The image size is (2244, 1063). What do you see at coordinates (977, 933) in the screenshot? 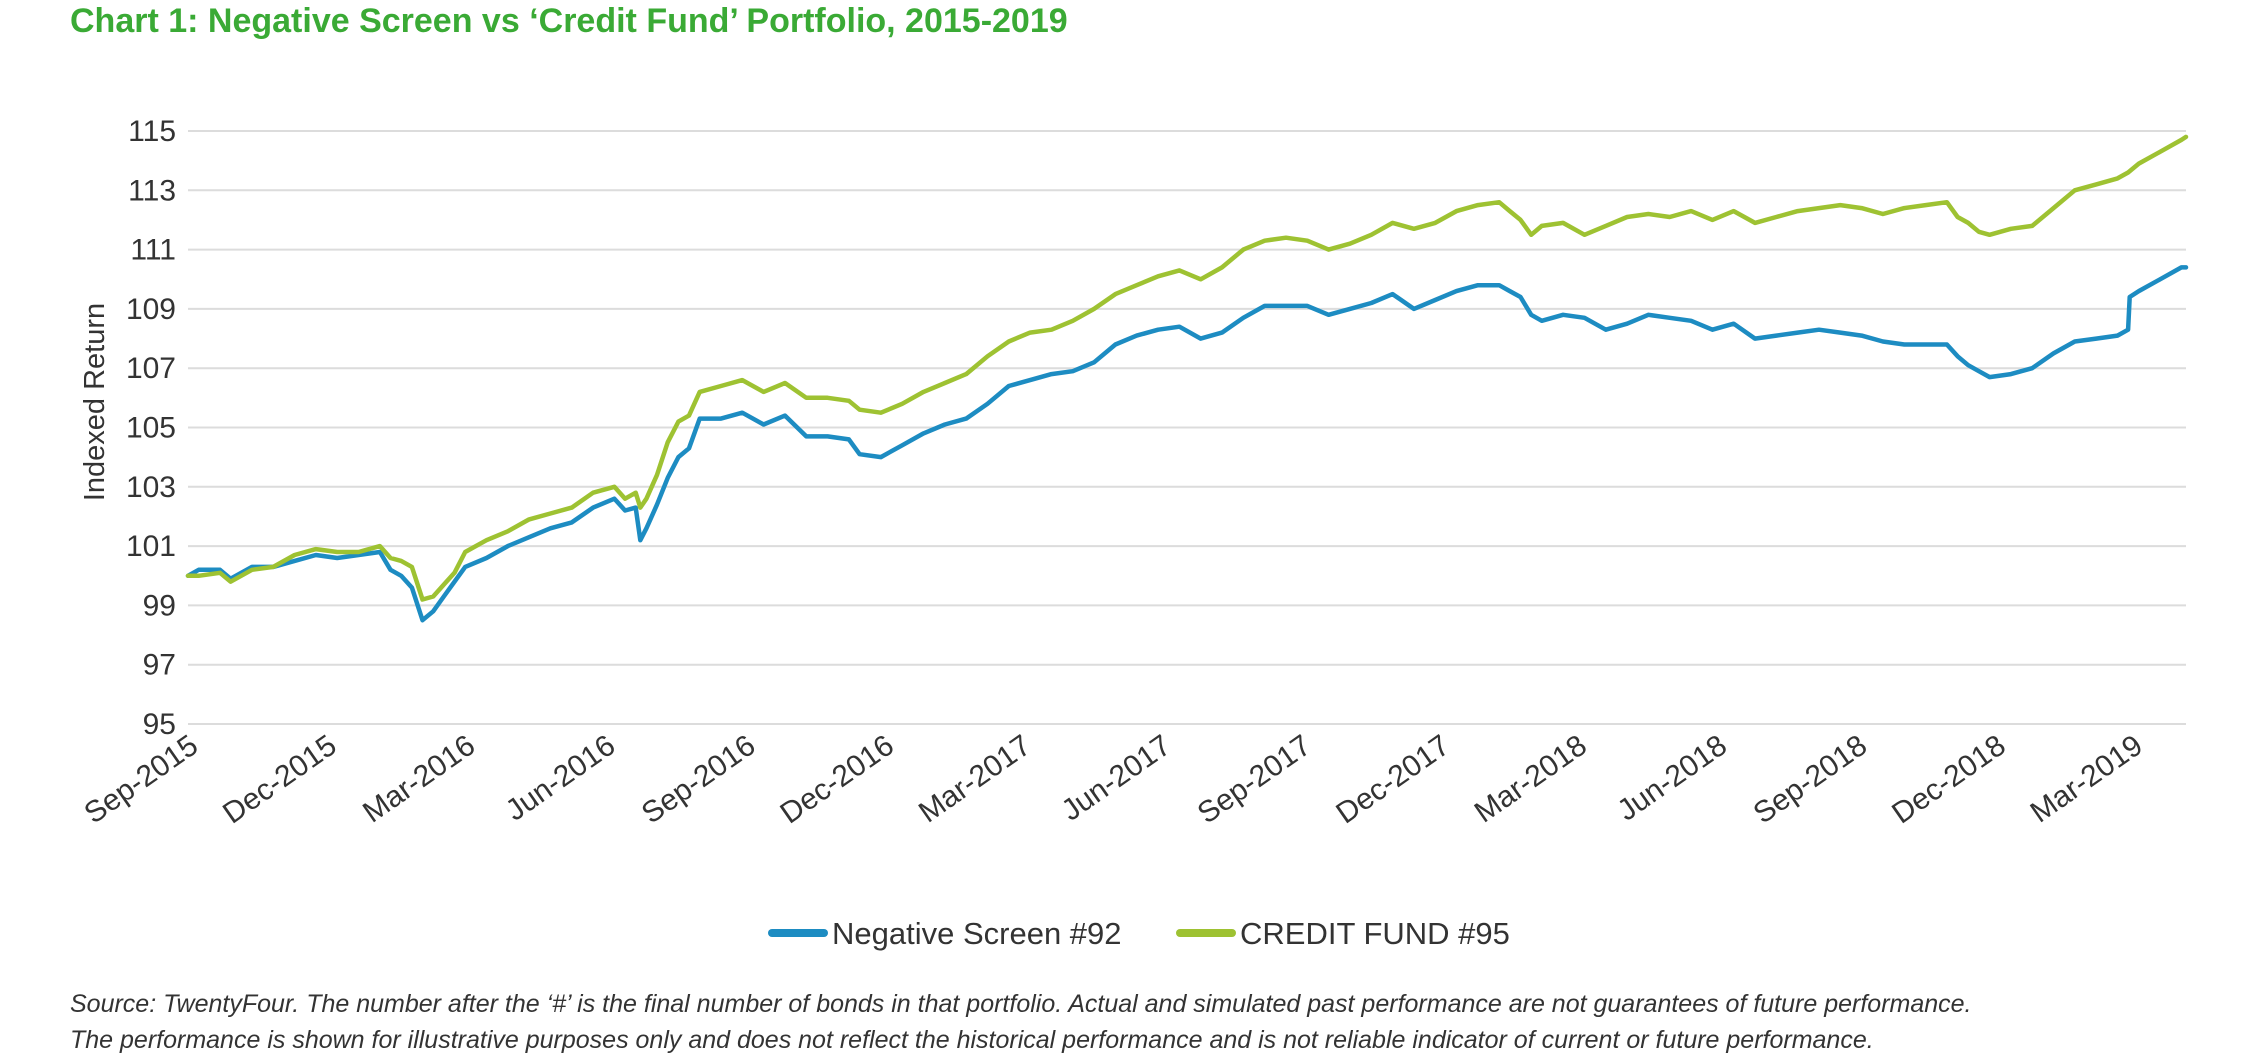
I see `legend-label-1: Negative Screen #92` at bounding box center [977, 933].